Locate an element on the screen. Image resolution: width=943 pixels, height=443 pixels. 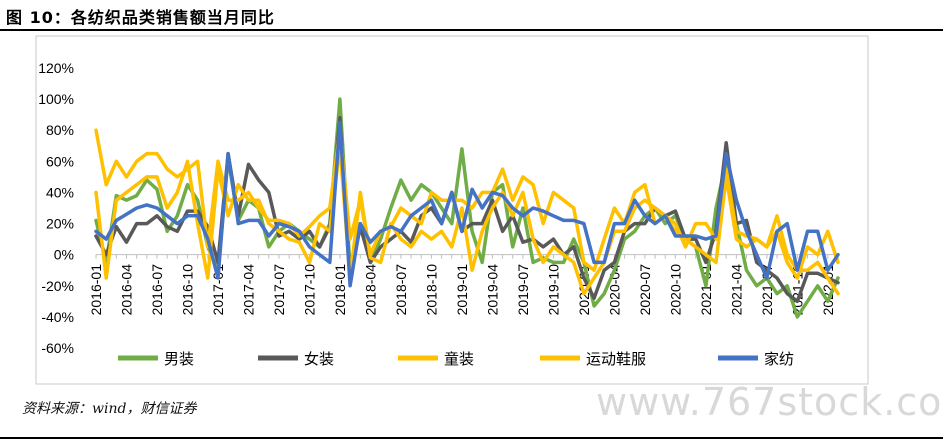
x-tick-label: 2019-01 is located at coordinates (462, 290).